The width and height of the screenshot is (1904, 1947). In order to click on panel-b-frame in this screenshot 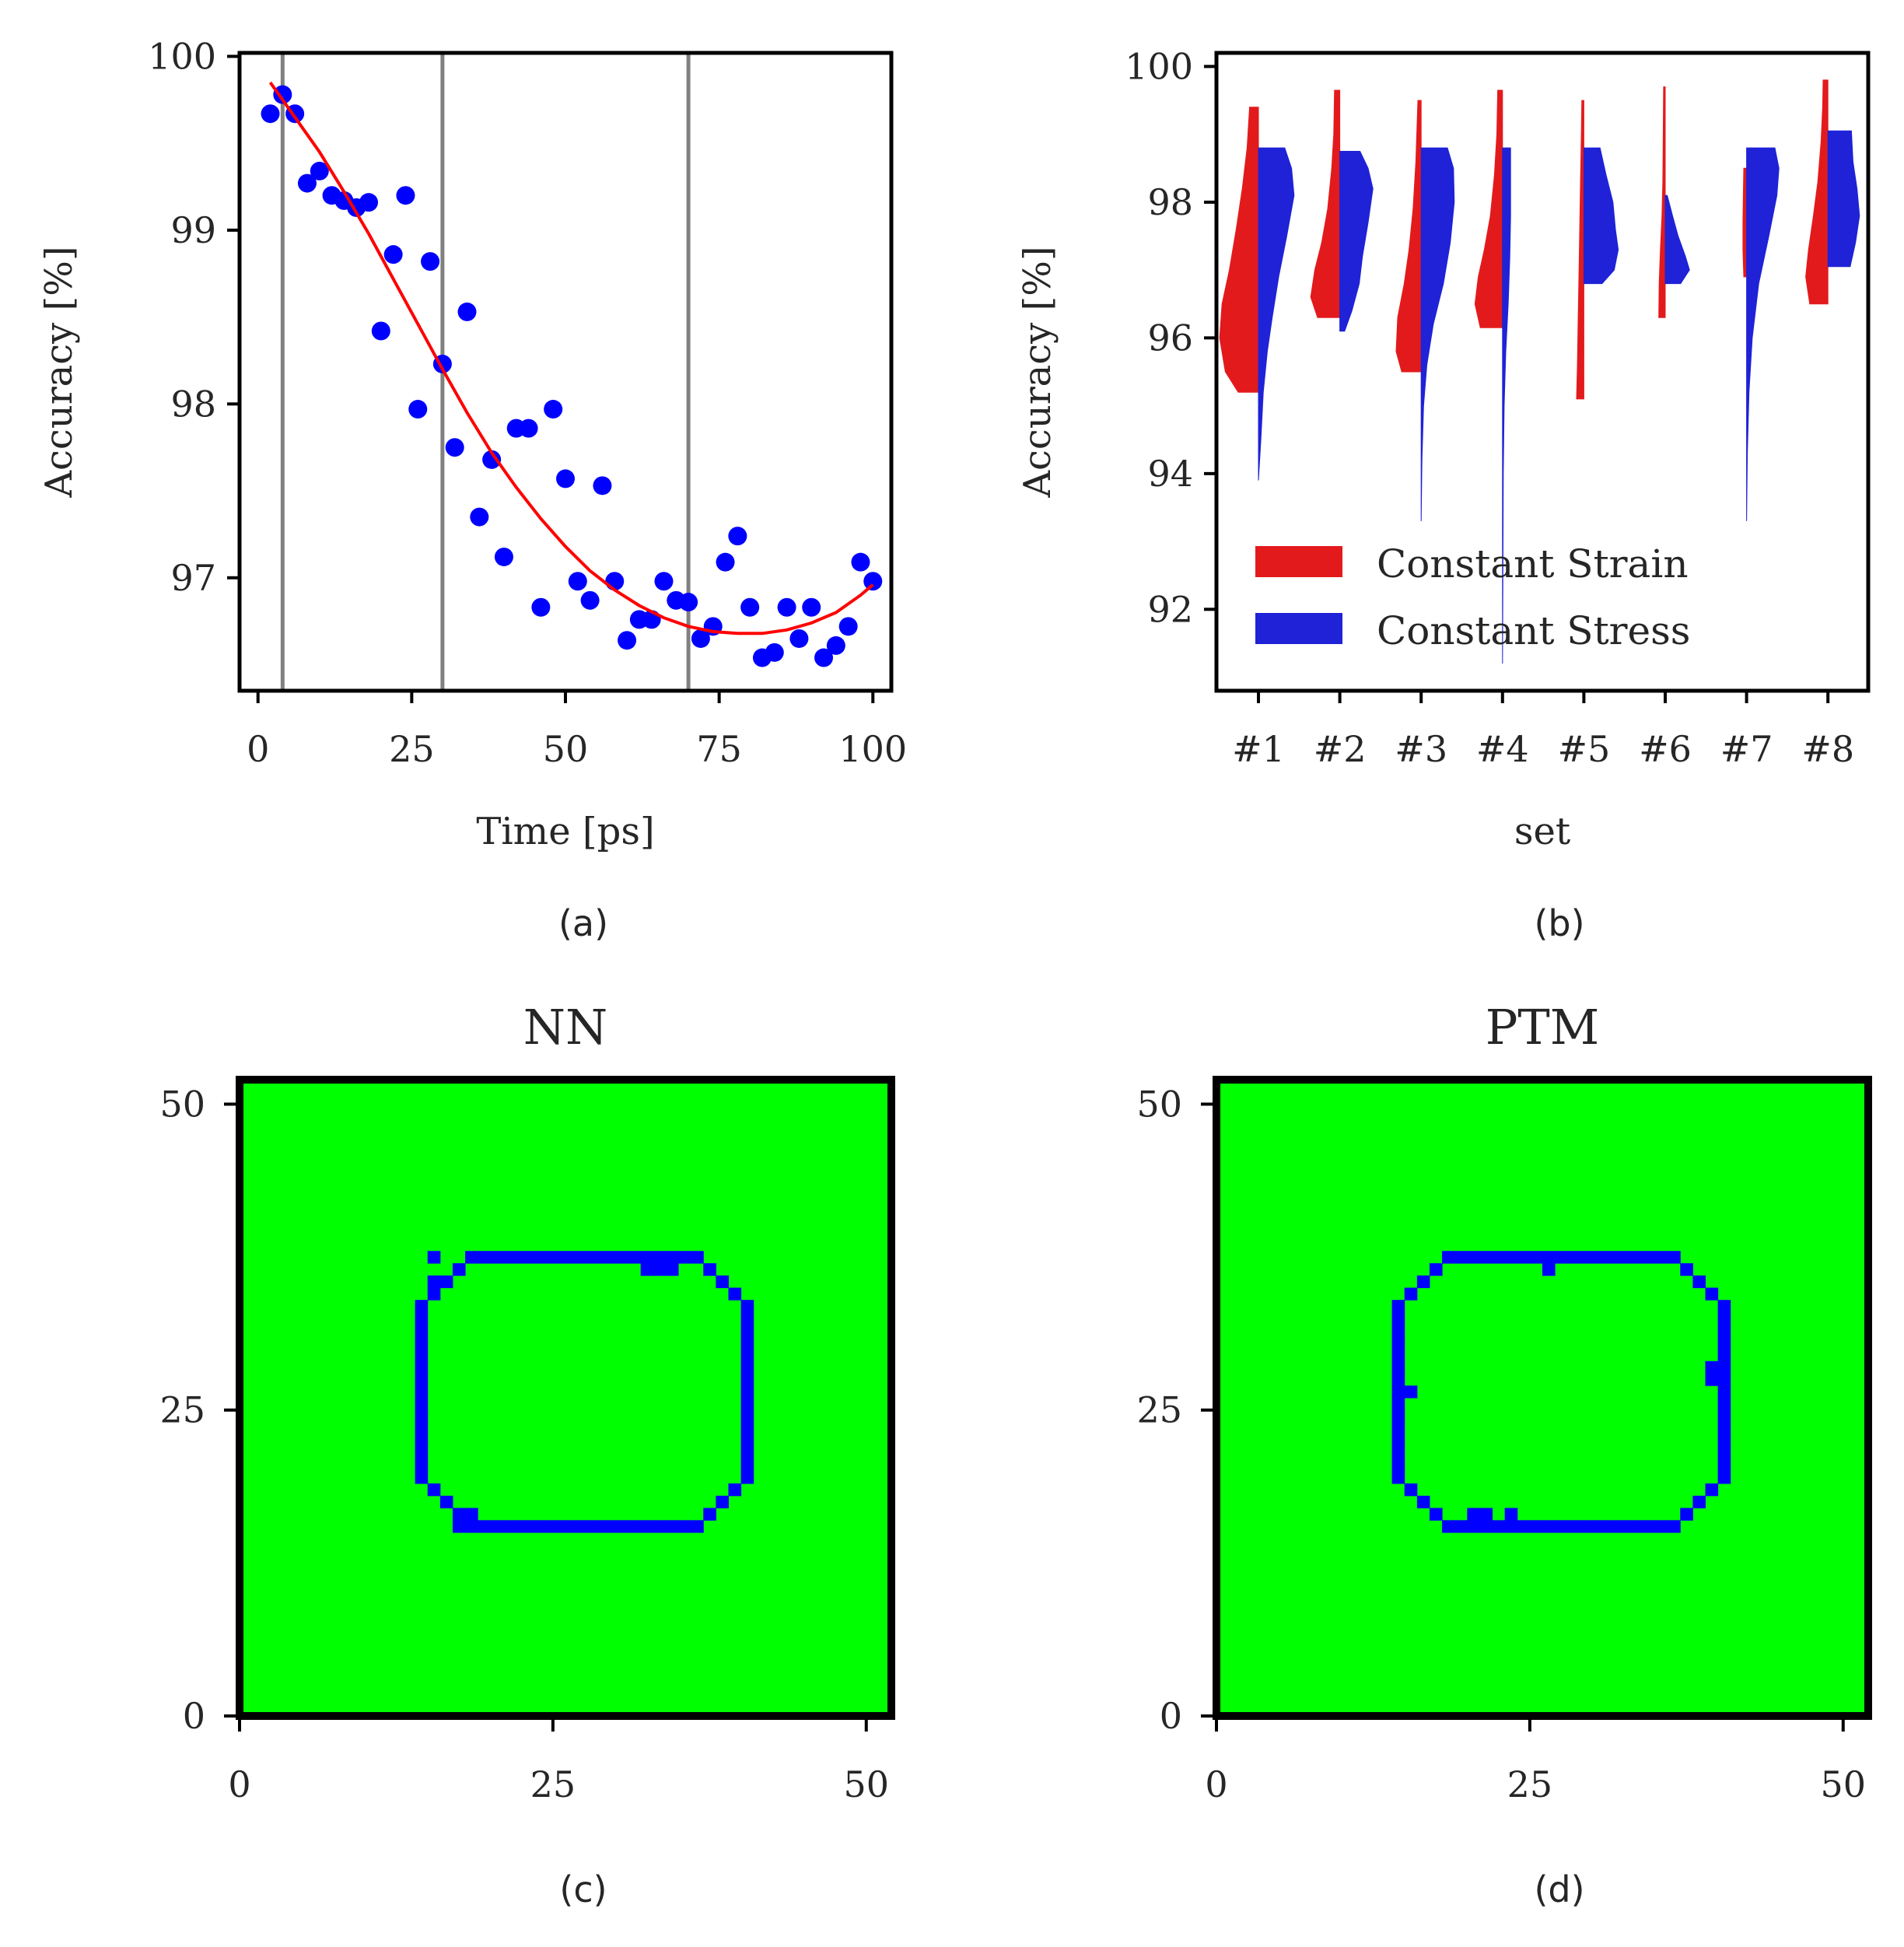, I will do `click(1542, 372)`.